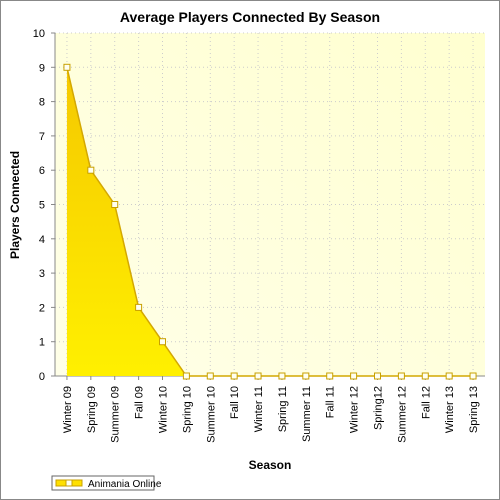 Image resolution: width=500 pixels, height=500 pixels. I want to click on y-tick-label: 5, so click(42, 206).